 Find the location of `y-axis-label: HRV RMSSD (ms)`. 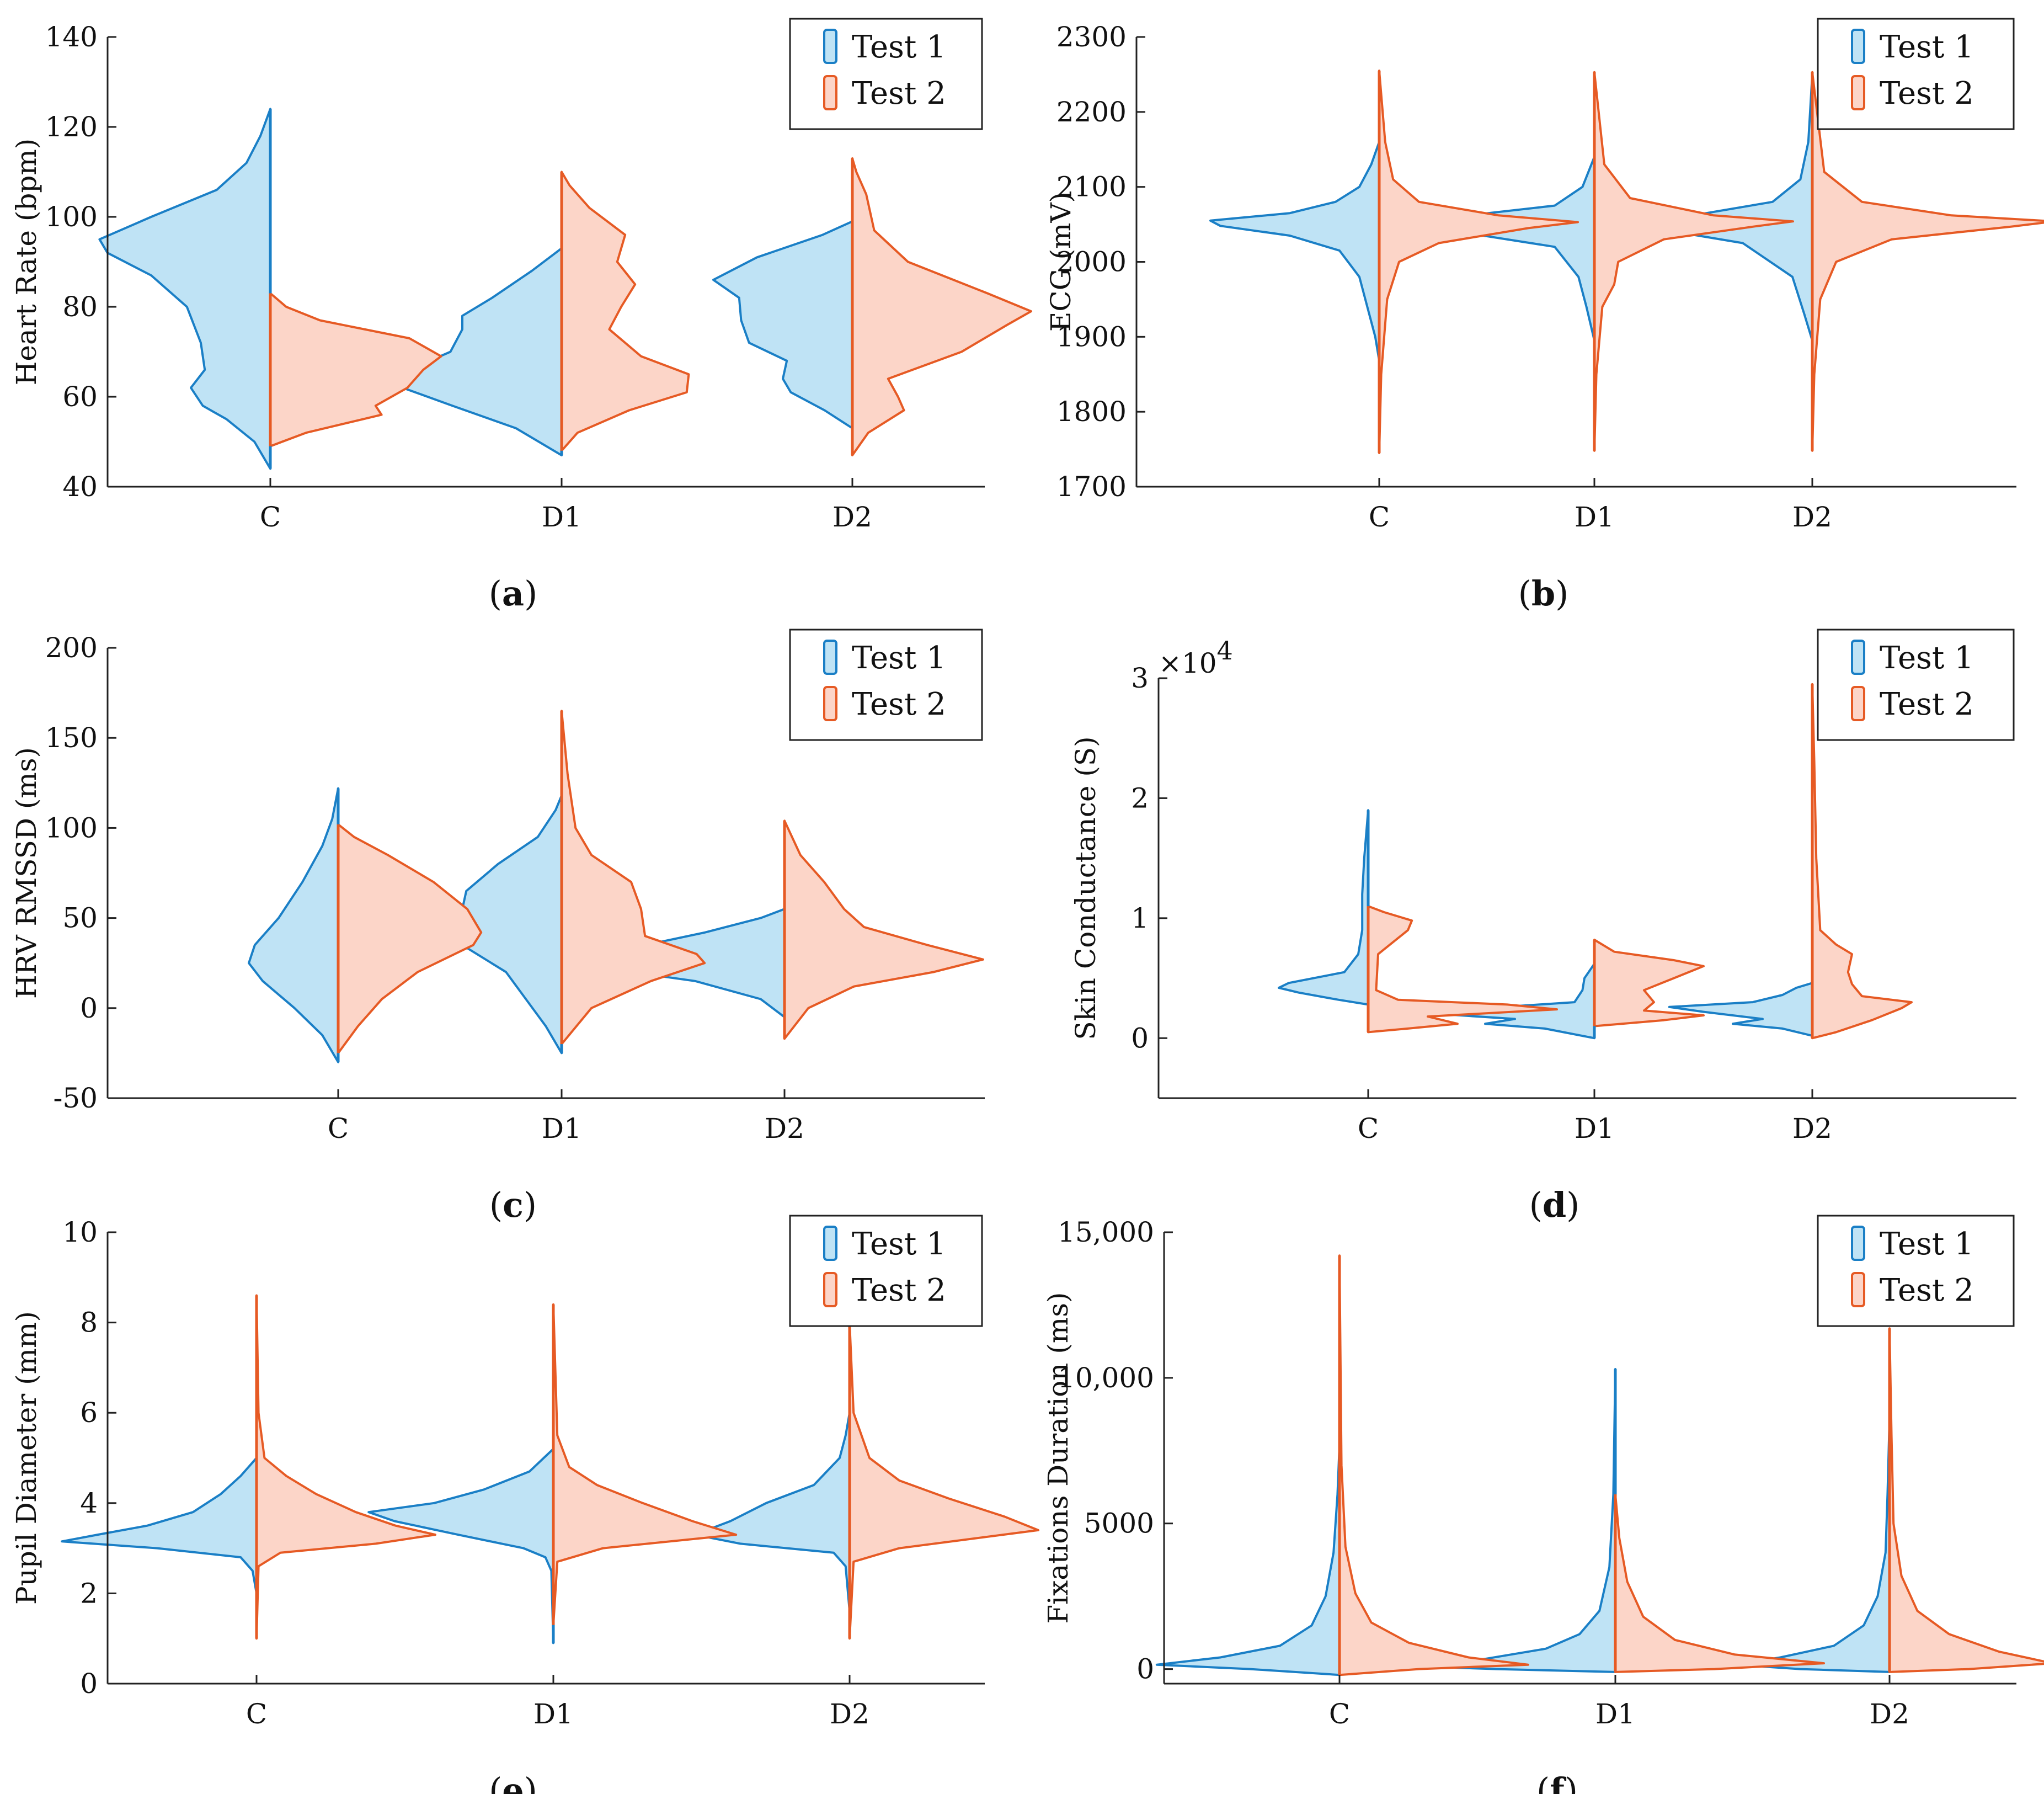

y-axis-label: HRV RMSSD (ms) is located at coordinates (26, 873).